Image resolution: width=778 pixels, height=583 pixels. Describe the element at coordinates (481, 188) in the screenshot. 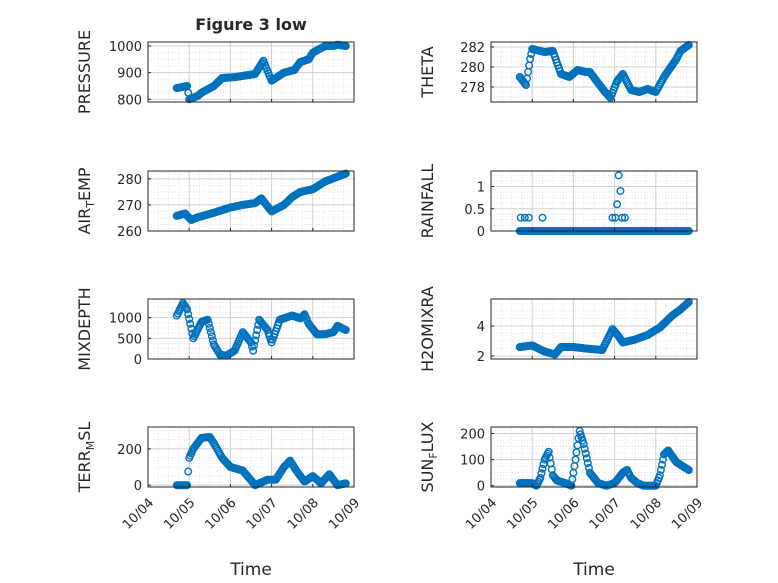

I see `y-tick-label: 1` at that location.